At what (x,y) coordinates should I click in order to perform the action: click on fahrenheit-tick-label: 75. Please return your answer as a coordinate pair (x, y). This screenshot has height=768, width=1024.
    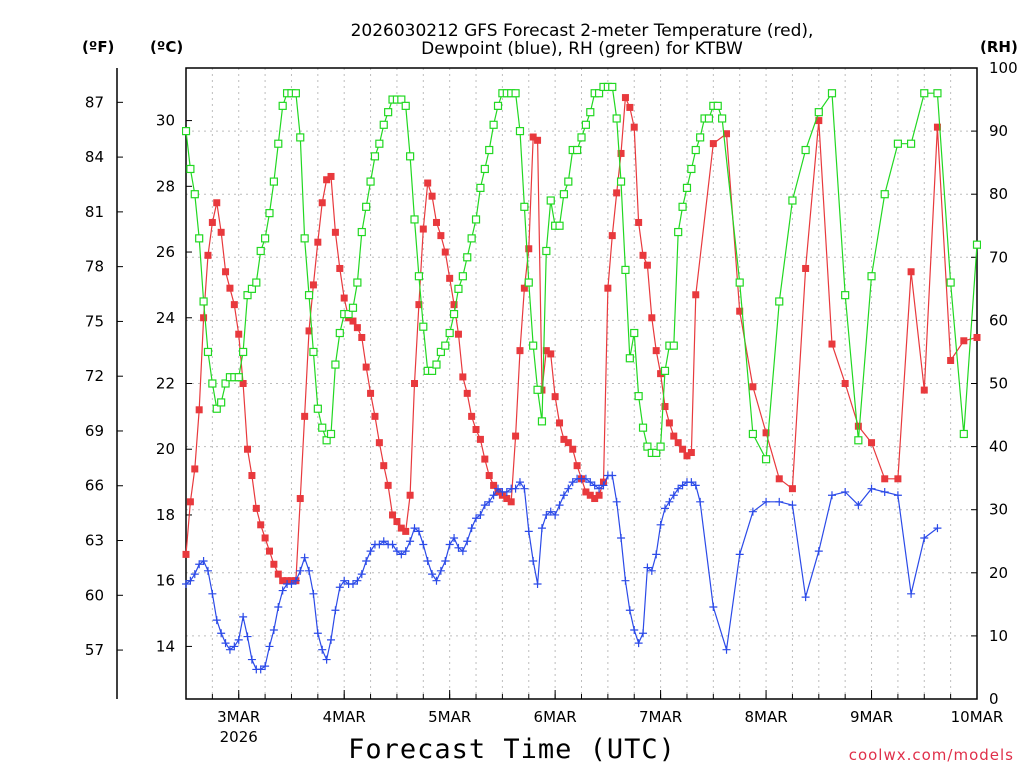
    Looking at the image, I should click on (94, 321).